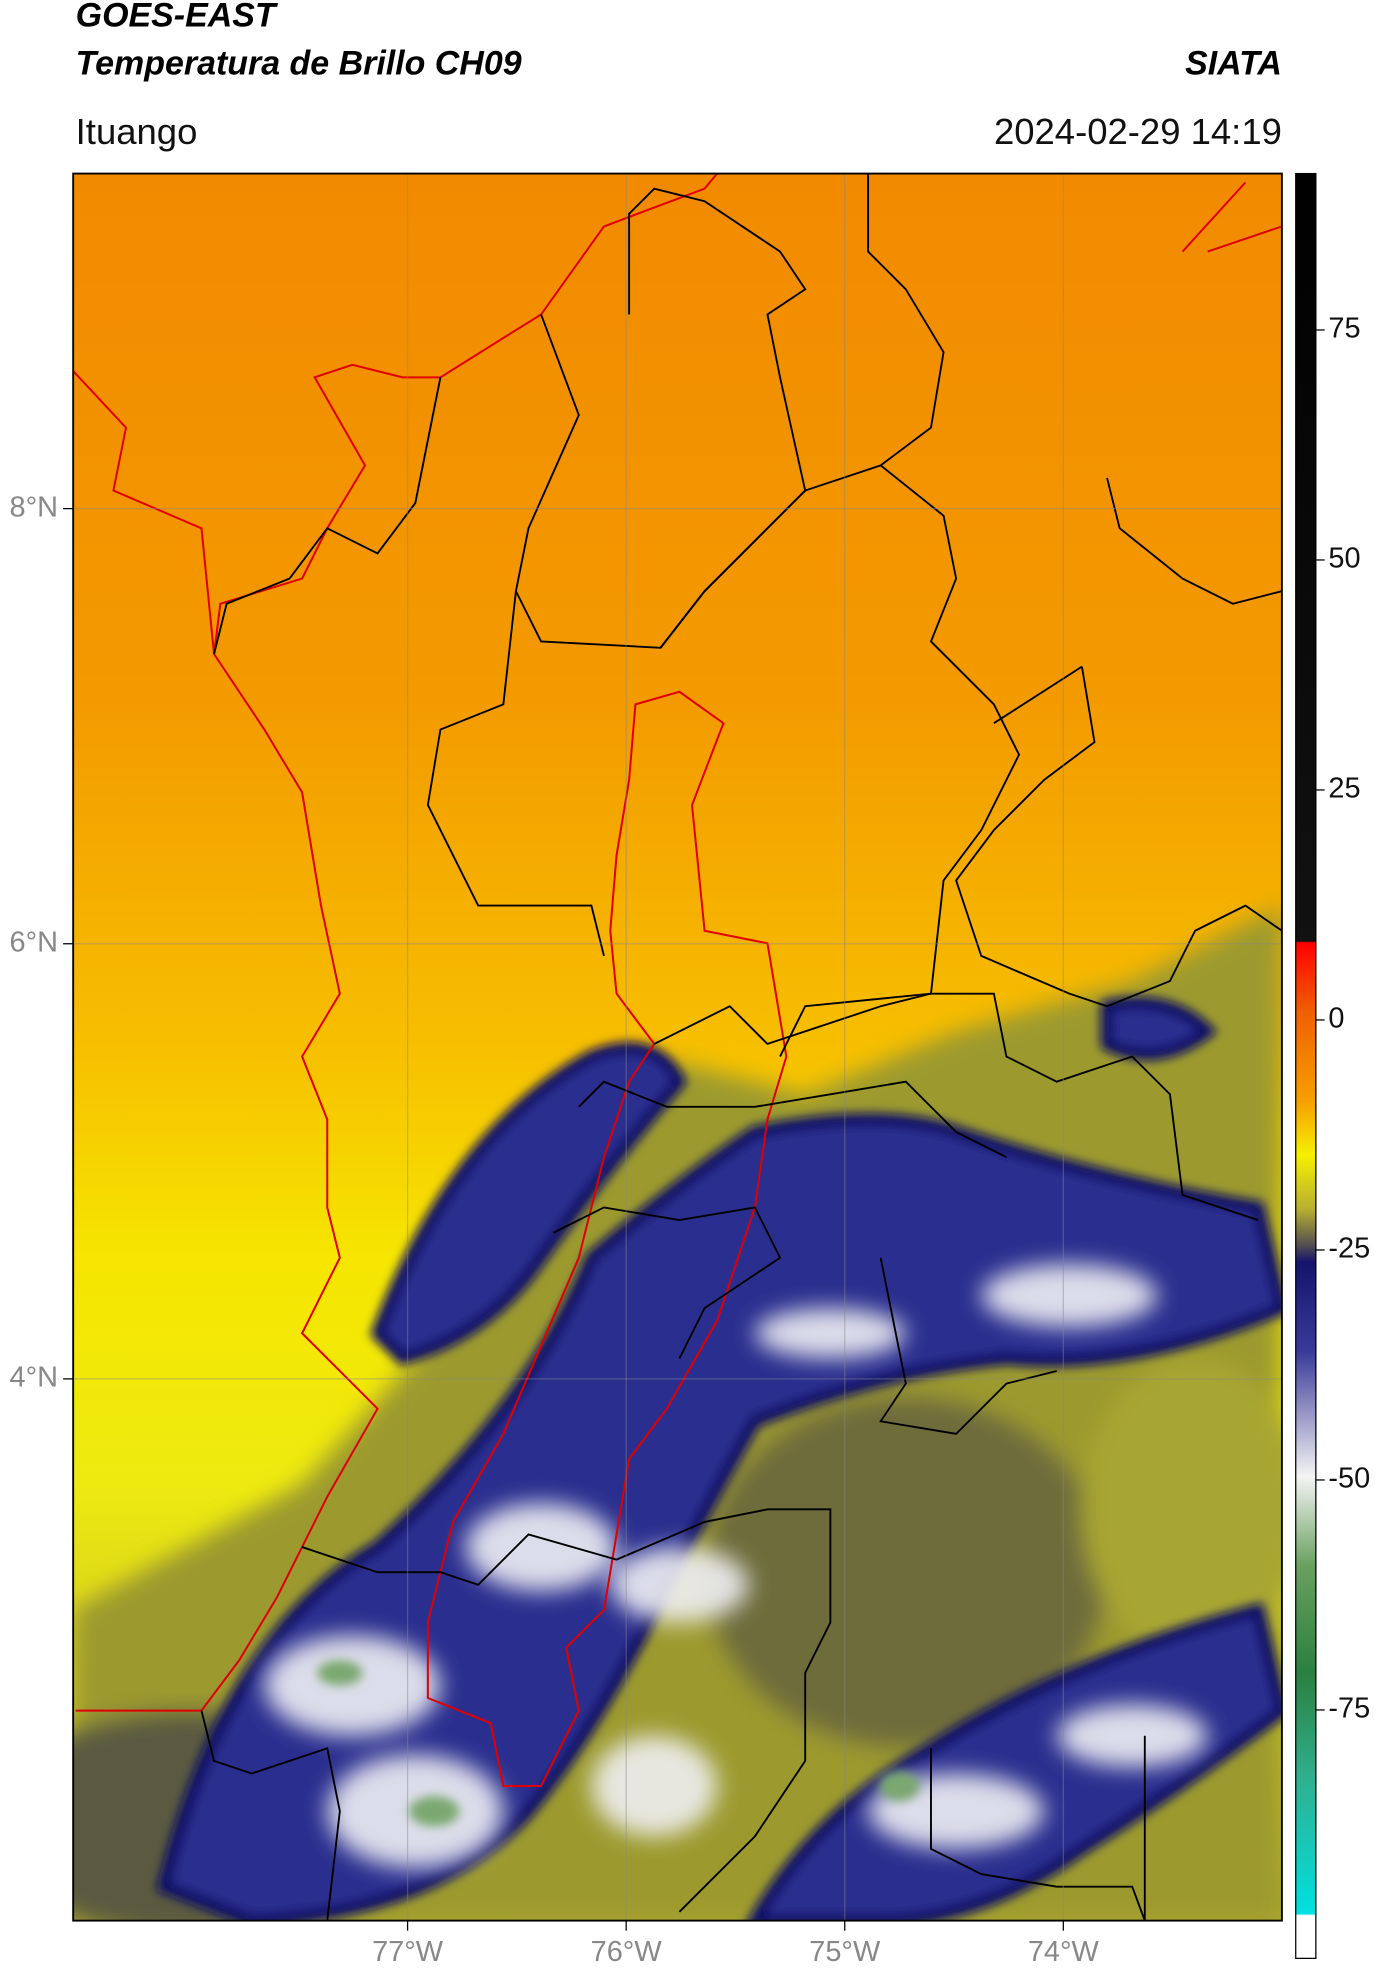 The height and width of the screenshot is (1981, 1384). I want to click on colorbar-tick-label: 25, so click(1344, 789).